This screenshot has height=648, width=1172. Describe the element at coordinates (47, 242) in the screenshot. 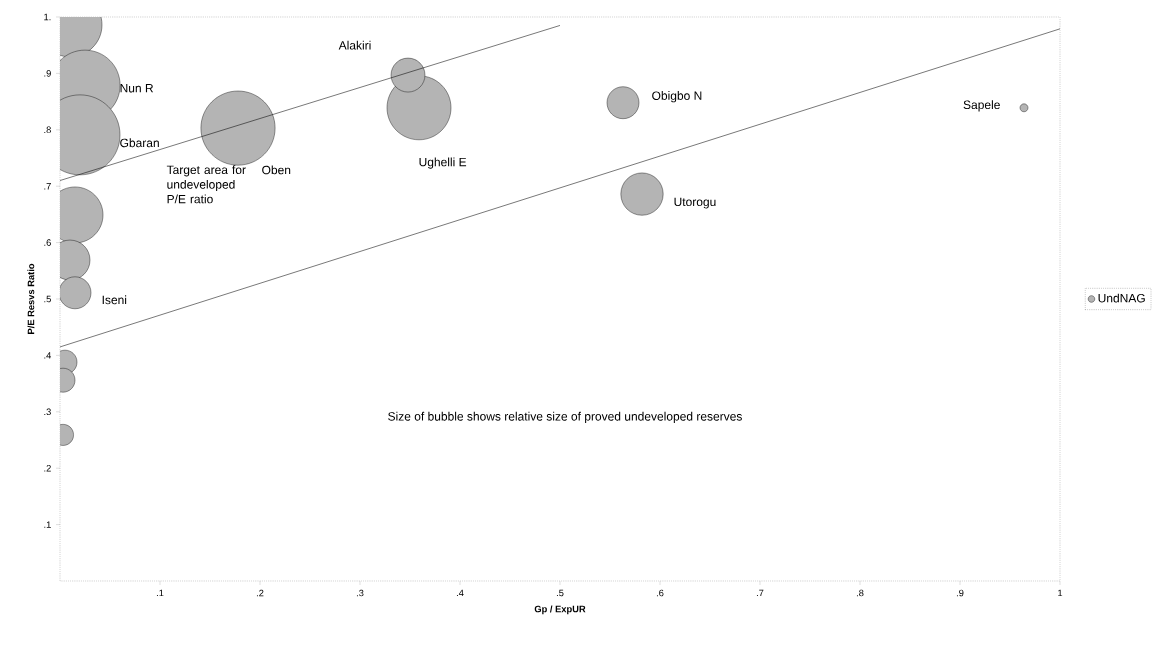

I see `y-tick-label: .6` at that location.